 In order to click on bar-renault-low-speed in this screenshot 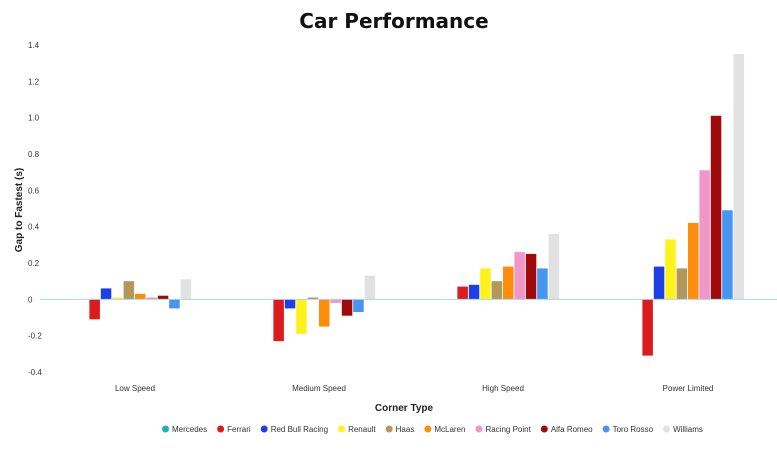, I will do `click(117, 298)`.